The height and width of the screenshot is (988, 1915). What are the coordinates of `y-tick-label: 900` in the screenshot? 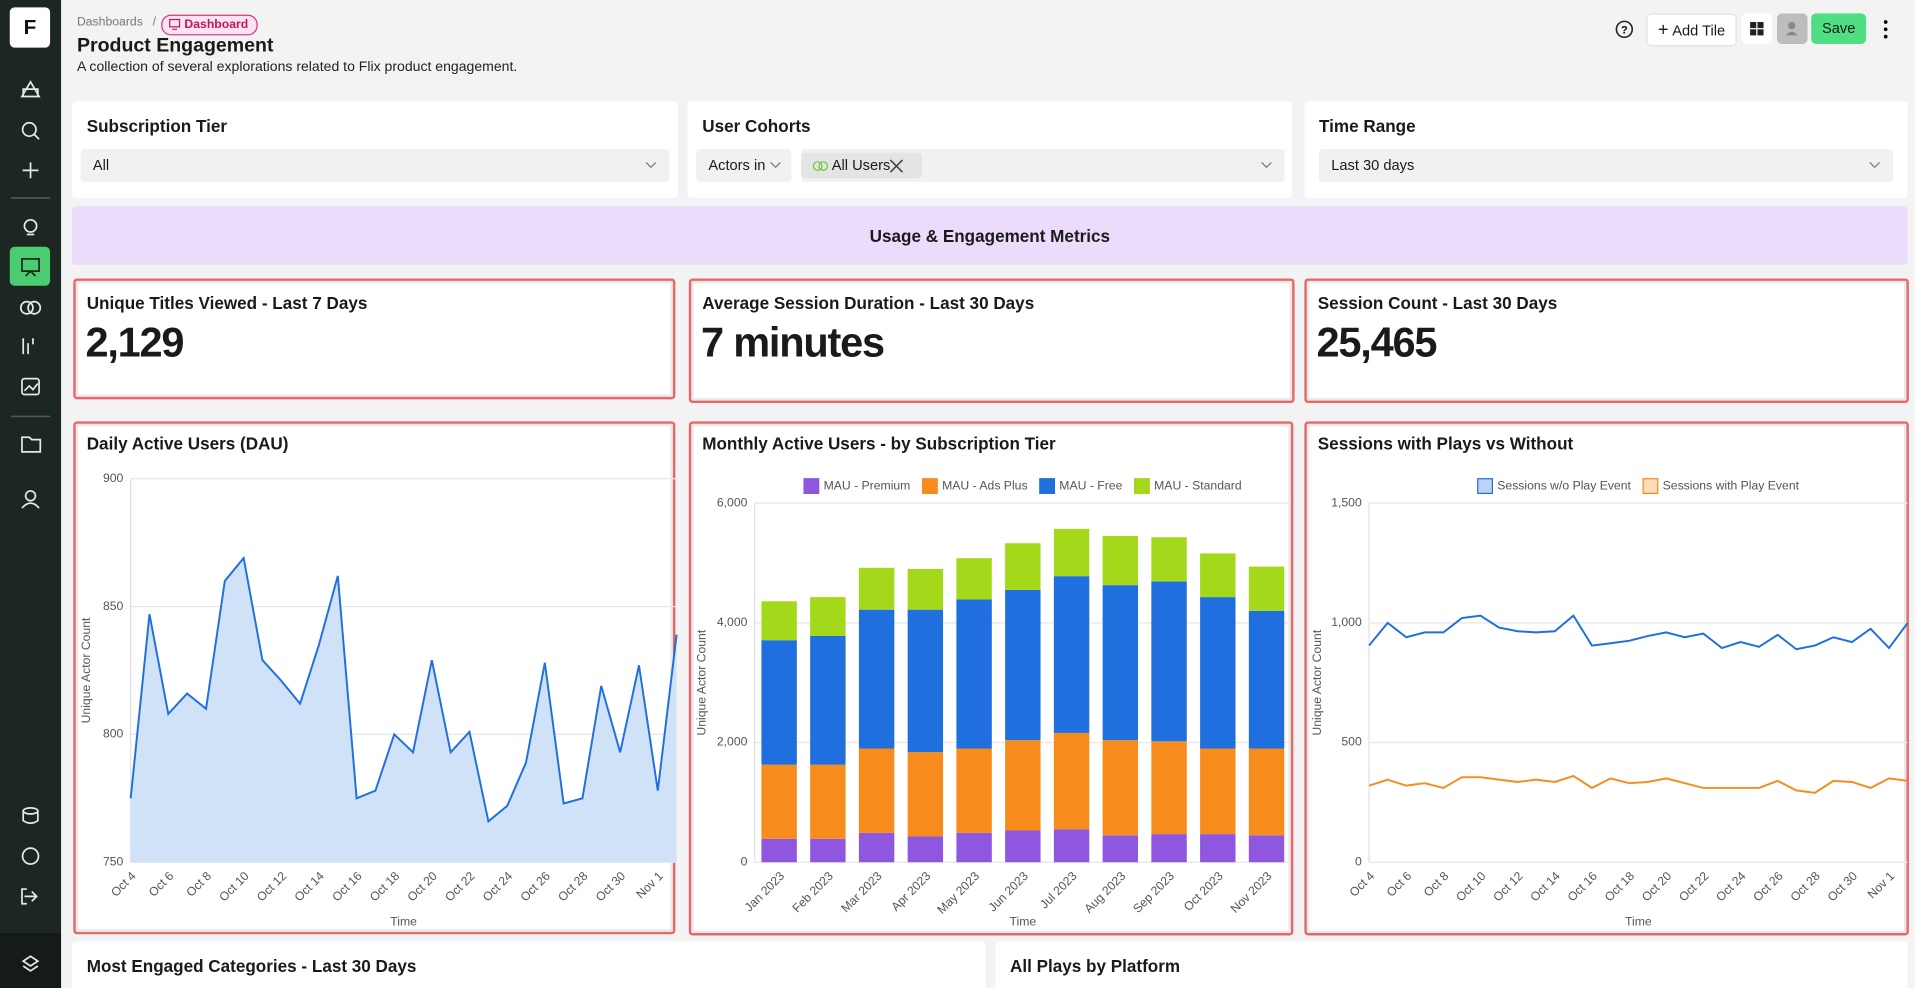 It's located at (113, 478).